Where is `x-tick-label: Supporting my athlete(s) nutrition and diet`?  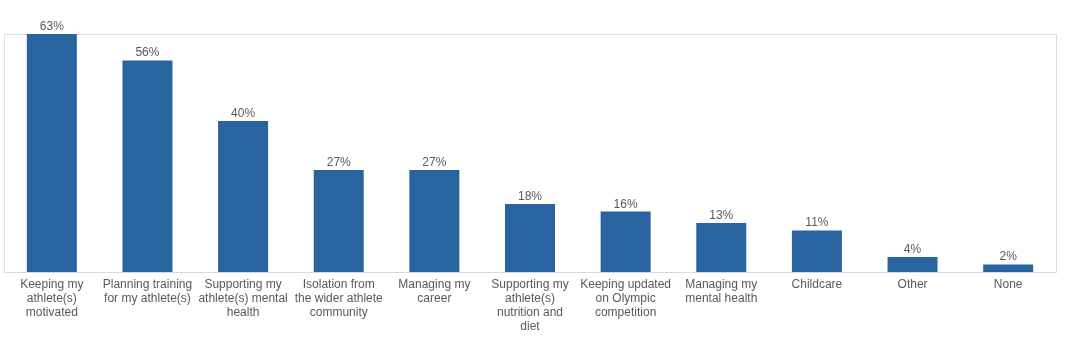 x-tick-label: Supporting my athlete(s) nutrition and diet is located at coordinates (530, 304).